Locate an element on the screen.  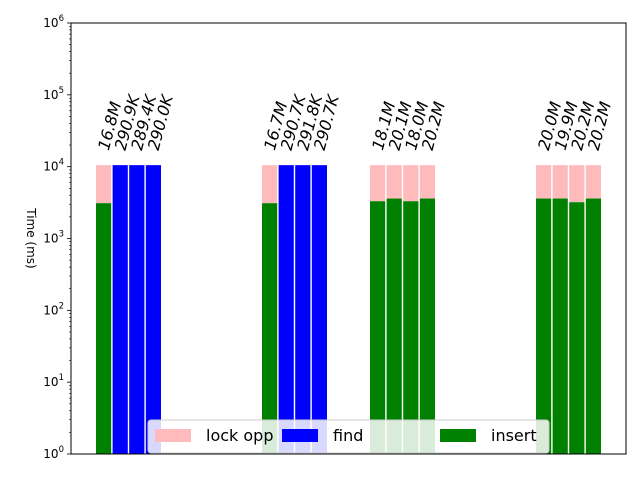
y-tick-label: 10² is located at coordinates (53, 309).